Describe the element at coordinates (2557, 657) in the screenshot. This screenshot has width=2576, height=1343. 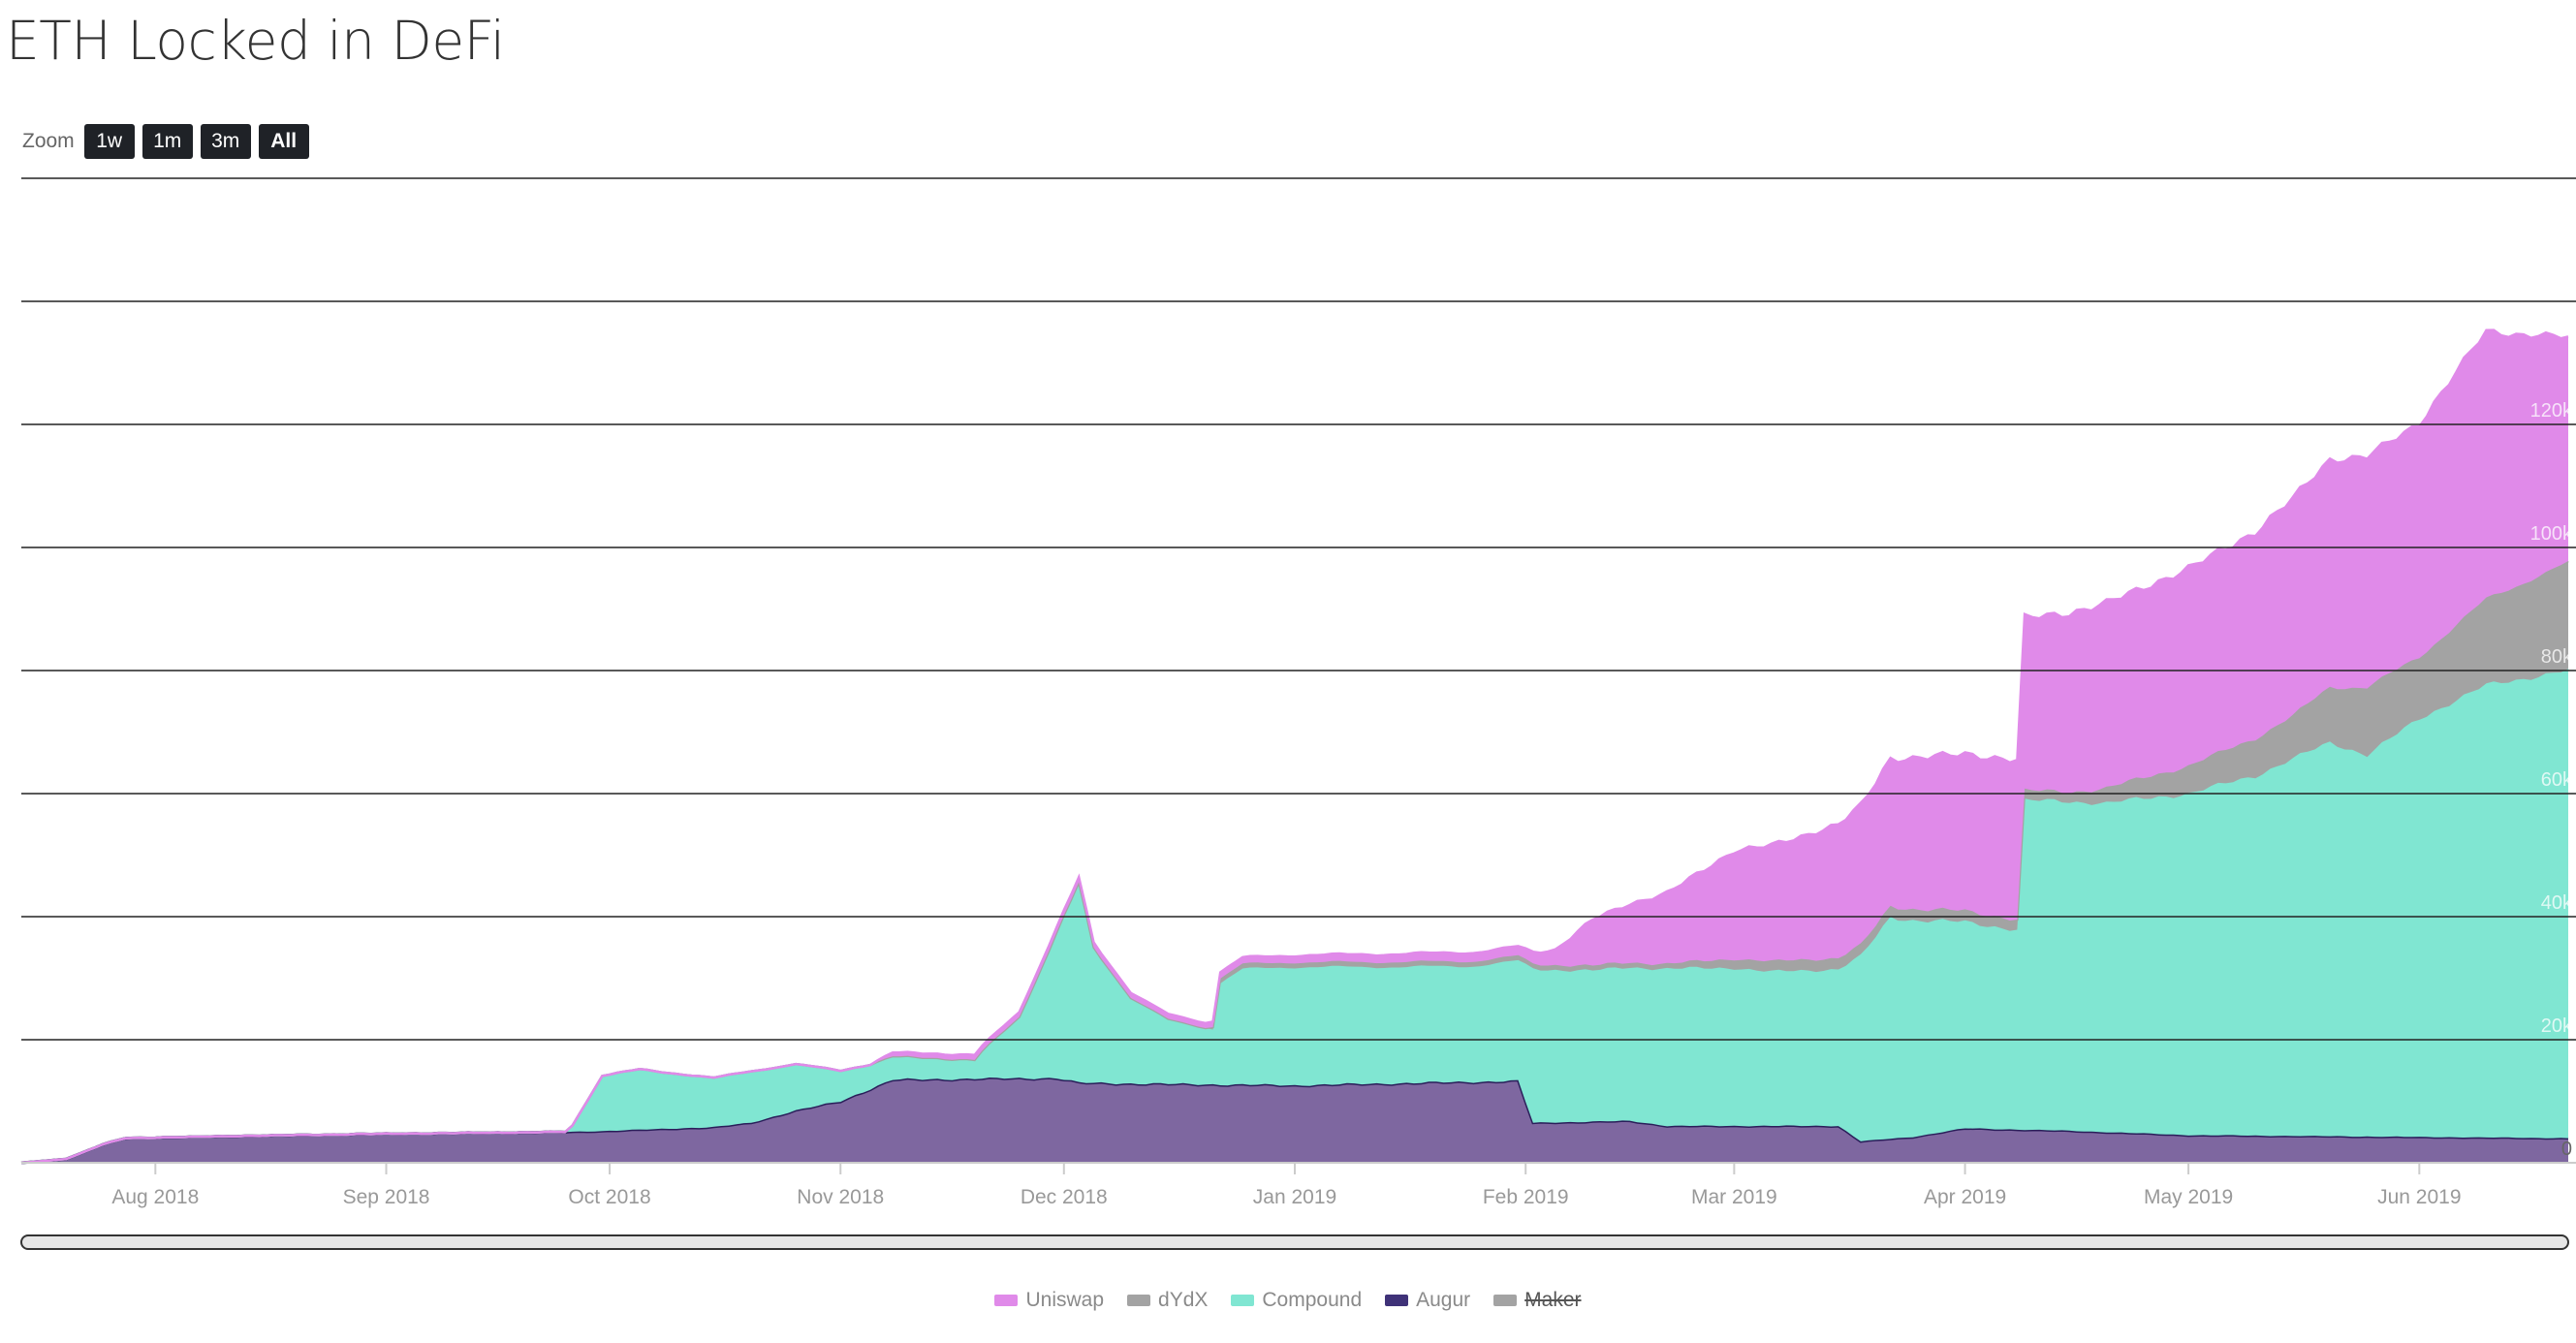
I see `y-tick-label: 80k` at that location.